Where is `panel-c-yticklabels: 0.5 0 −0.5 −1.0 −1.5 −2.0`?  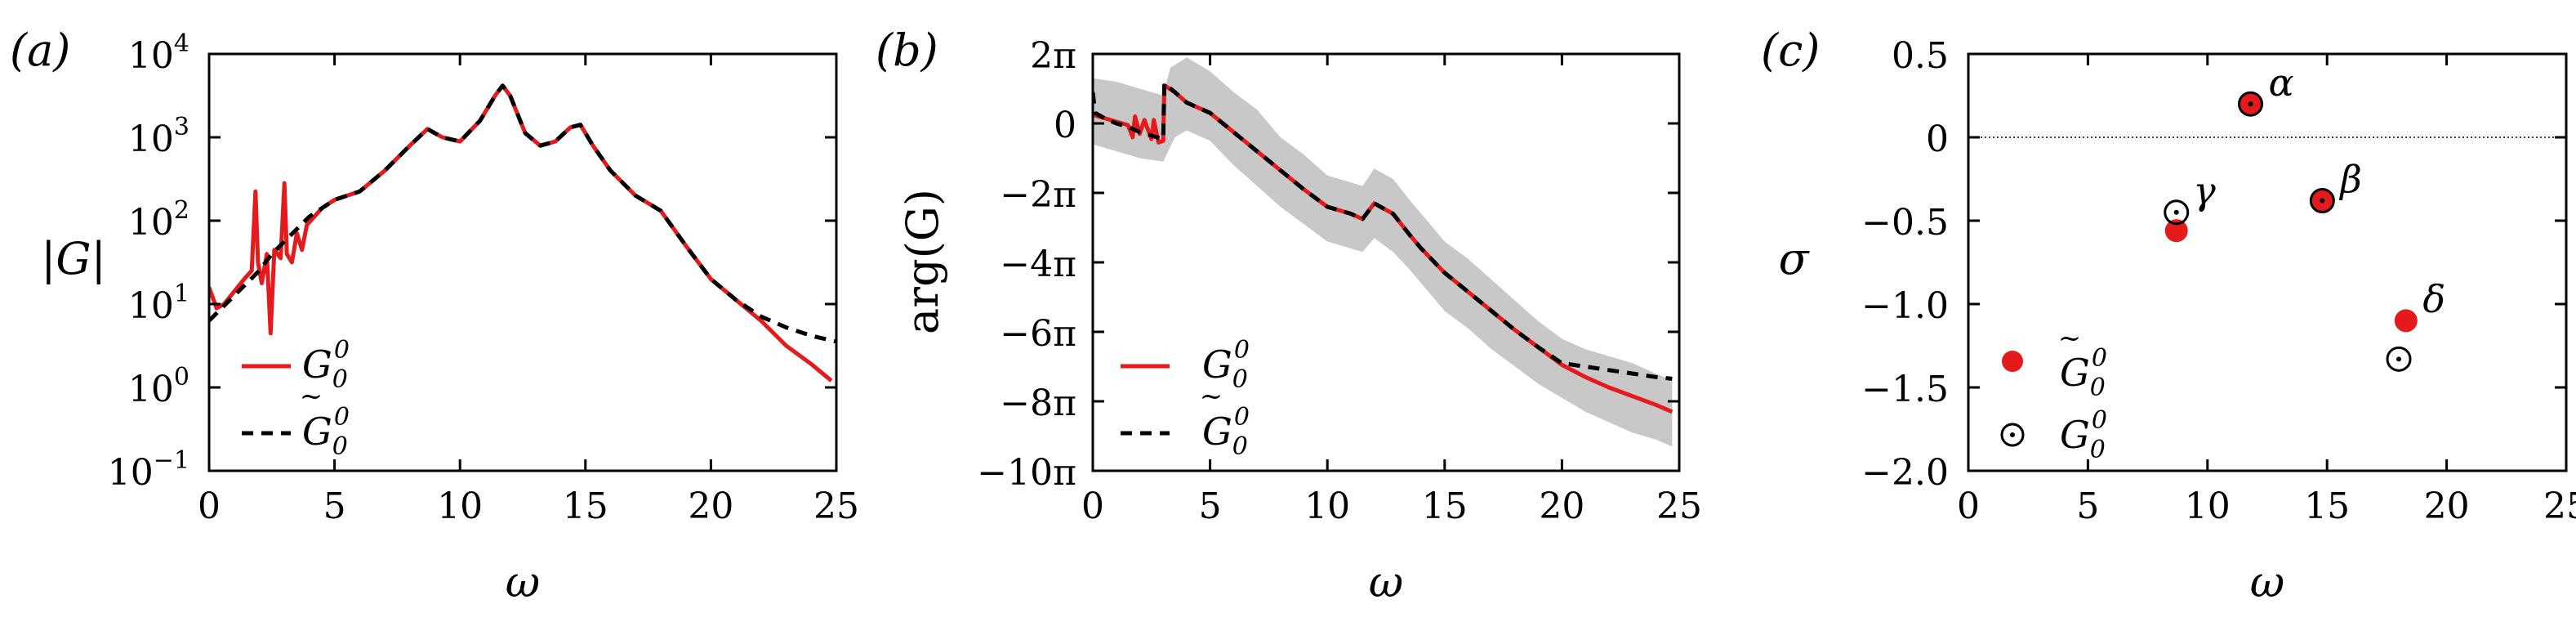 panel-c-yticklabels: 0.5 0 −0.5 −1.0 −1.5 −2.0 is located at coordinates (1905, 265).